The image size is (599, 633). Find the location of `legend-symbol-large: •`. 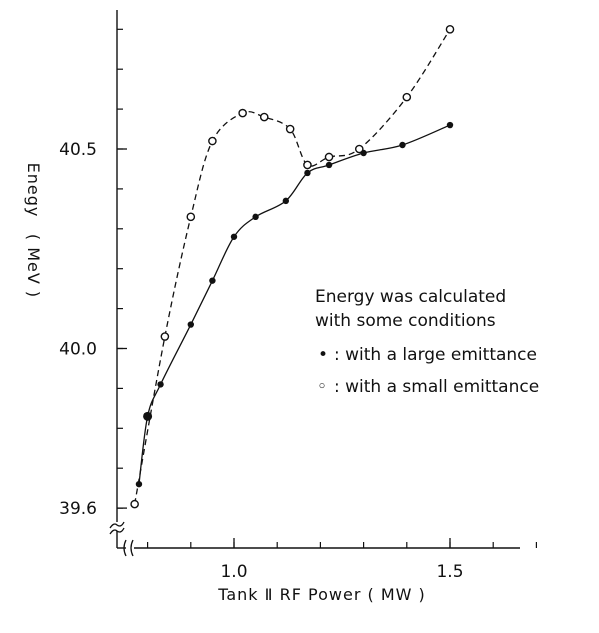

legend-symbol-large: • is located at coordinates (323, 355).